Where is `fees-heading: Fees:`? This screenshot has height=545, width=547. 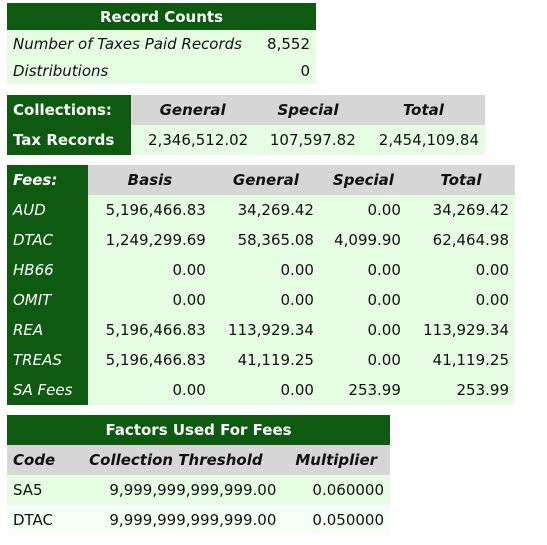
fees-heading: Fees: is located at coordinates (47, 180).